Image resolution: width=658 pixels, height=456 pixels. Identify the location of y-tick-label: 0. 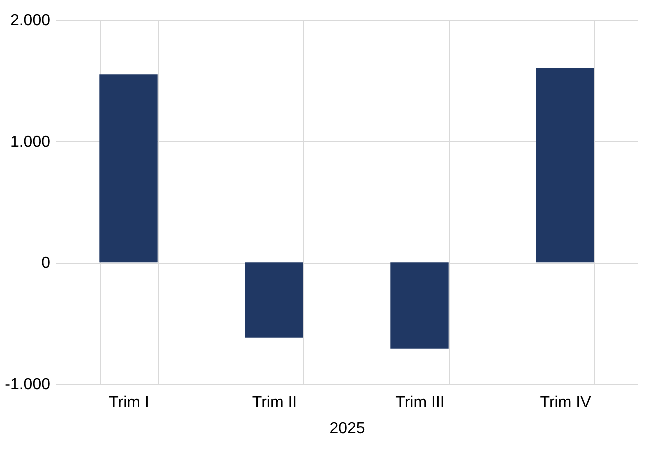
(46, 263).